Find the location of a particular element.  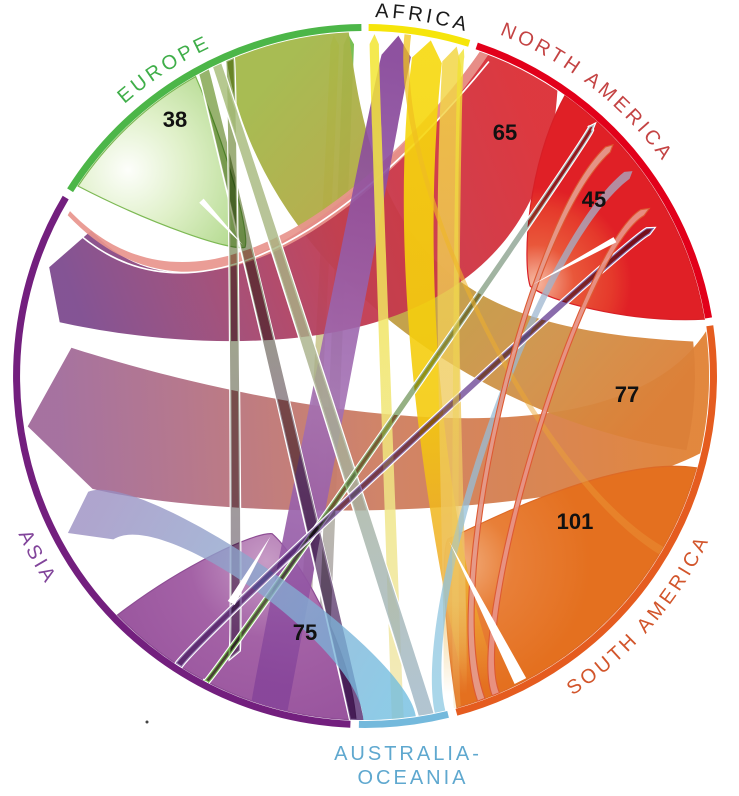

svg-text: AUSTRALIA- is located at coordinates (408, 754).